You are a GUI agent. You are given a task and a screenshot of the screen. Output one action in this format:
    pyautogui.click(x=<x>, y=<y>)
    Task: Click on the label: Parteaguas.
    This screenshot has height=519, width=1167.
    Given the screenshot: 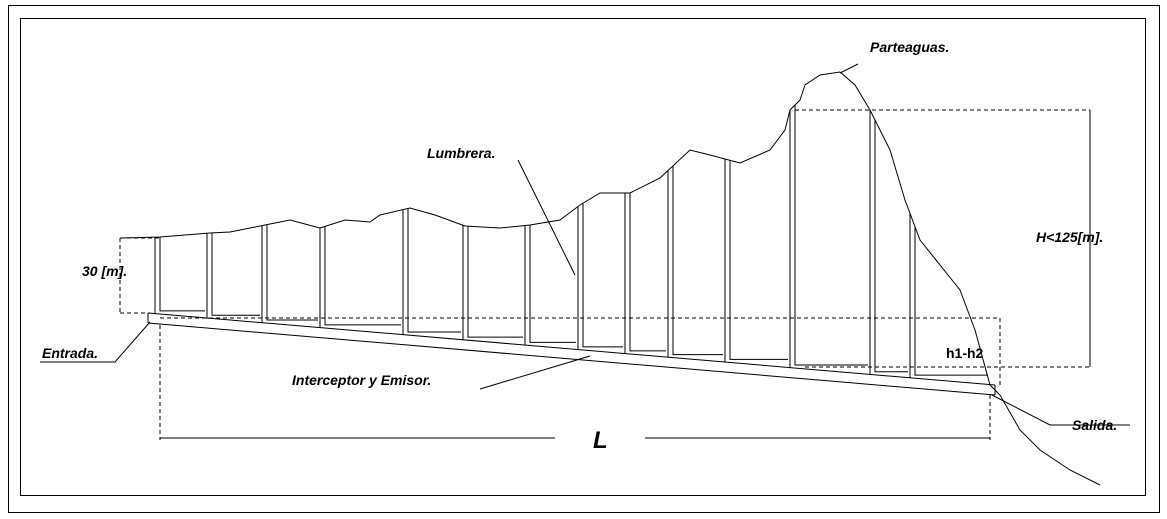 What is the action you would take?
    pyautogui.click(x=909, y=47)
    